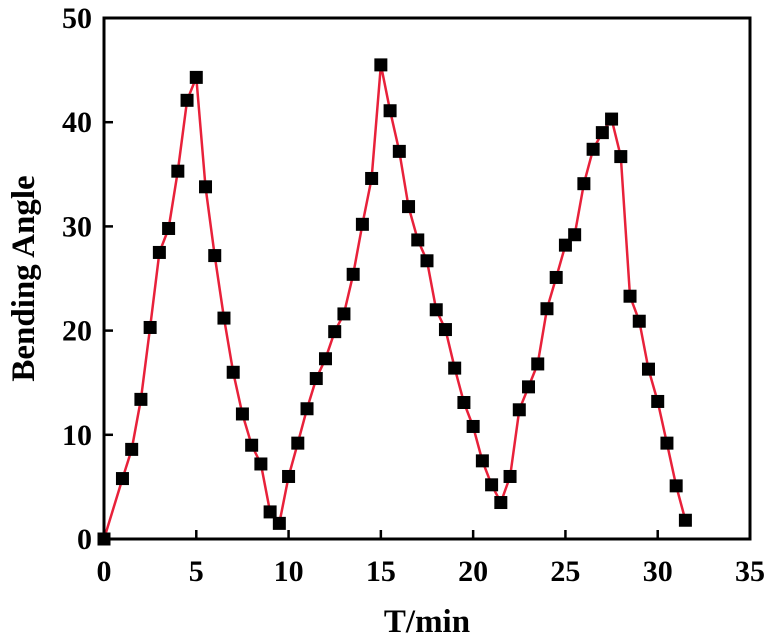 The image size is (773, 640). What do you see at coordinates (24, 278) in the screenshot?
I see `y-axis-title: Bending Angle` at bounding box center [24, 278].